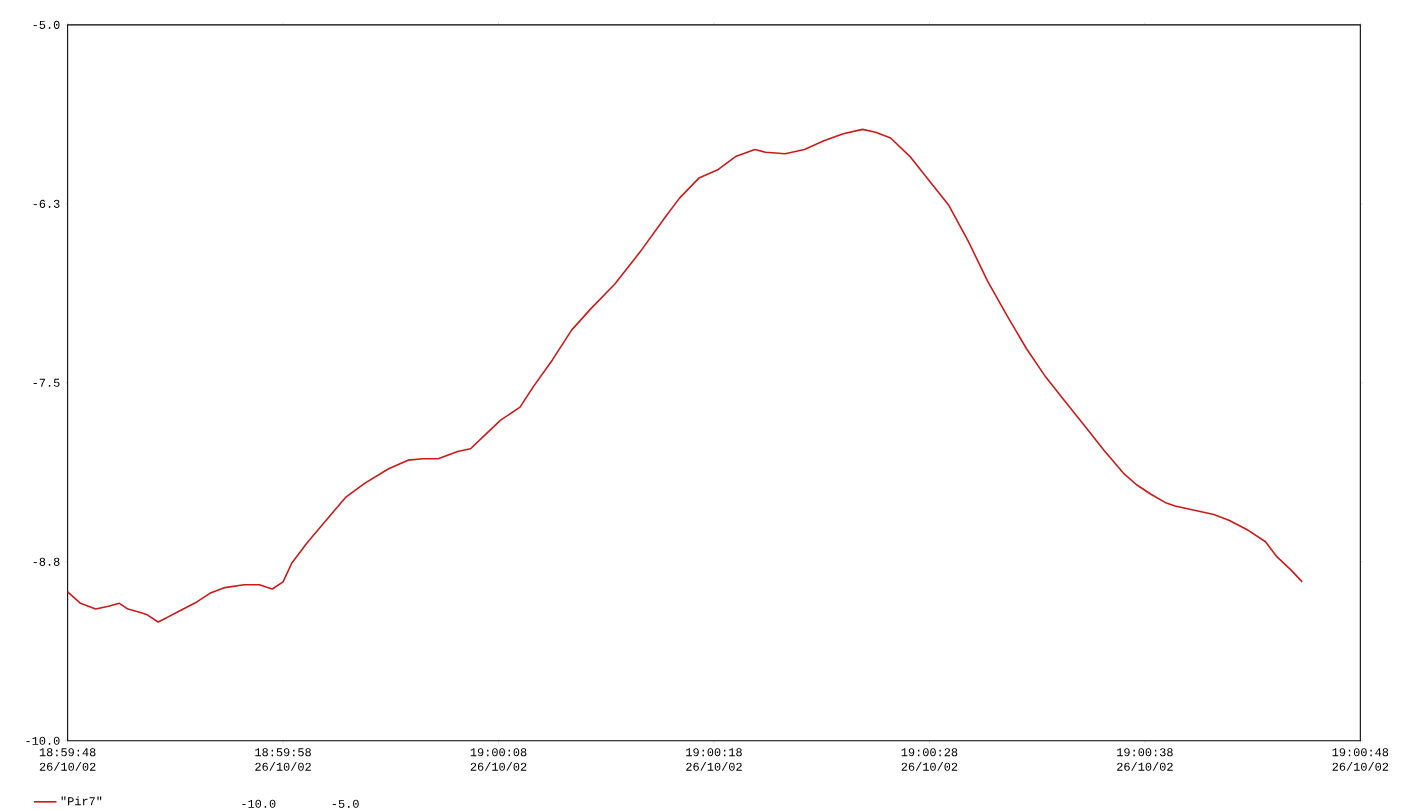  I want to click on y-tick-label: -7.5, so click(46, 382).